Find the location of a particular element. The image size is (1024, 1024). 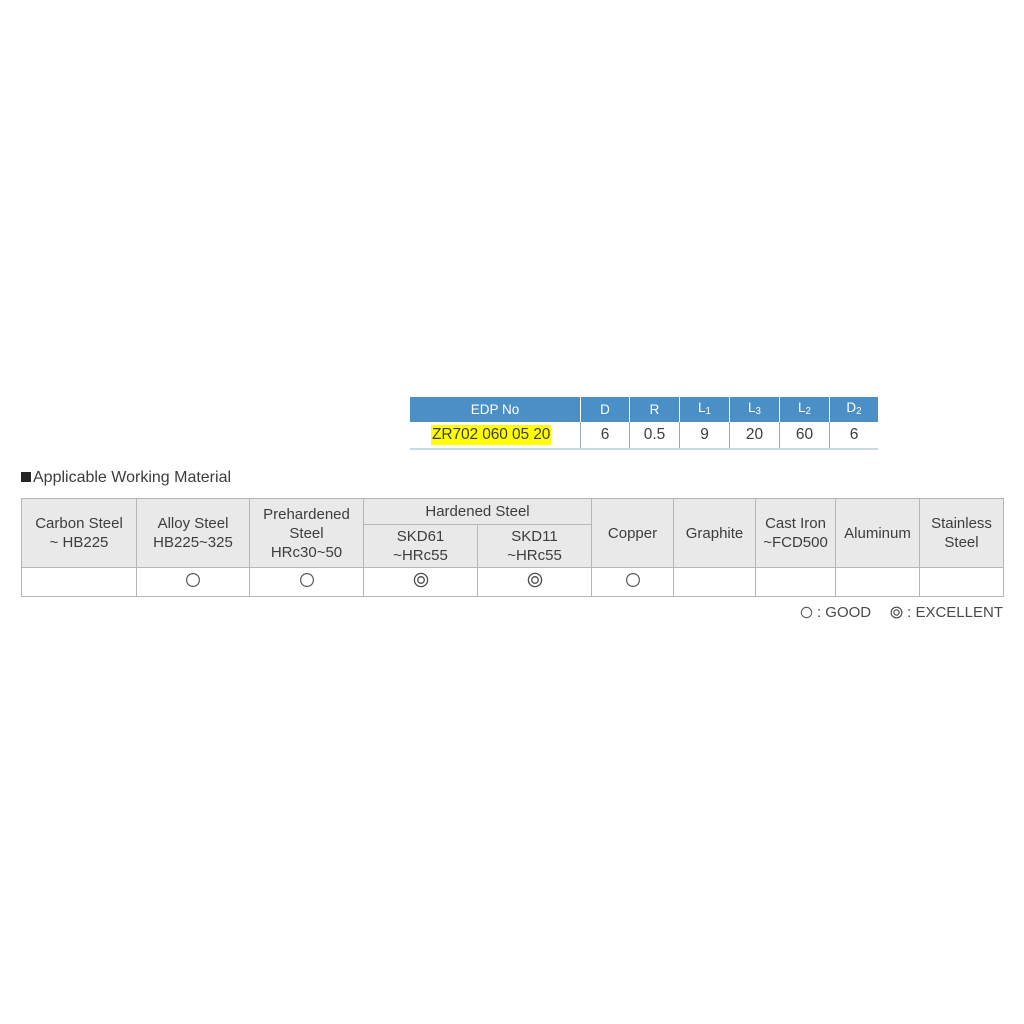

edp-cell-d2: 6 is located at coordinates (853, 436).